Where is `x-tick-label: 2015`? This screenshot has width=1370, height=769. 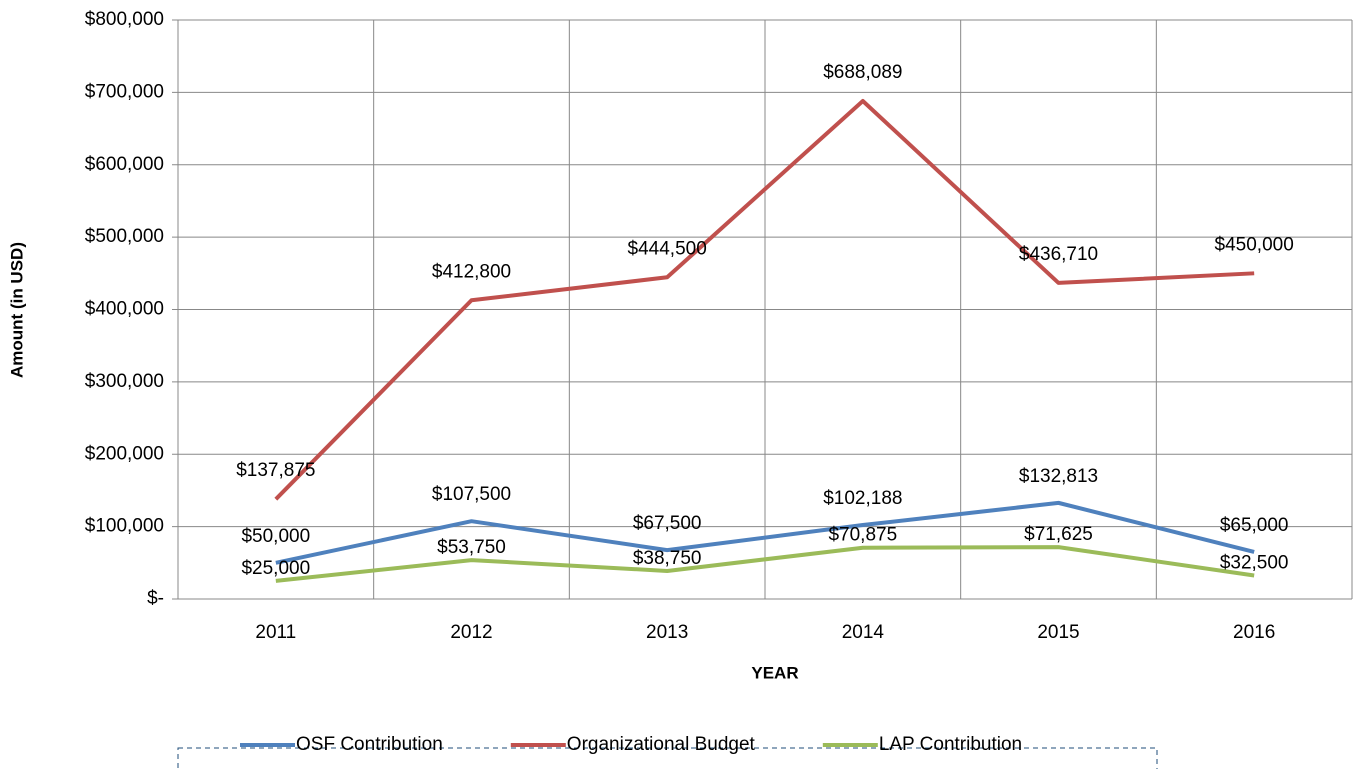
x-tick-label: 2015 is located at coordinates (1058, 632).